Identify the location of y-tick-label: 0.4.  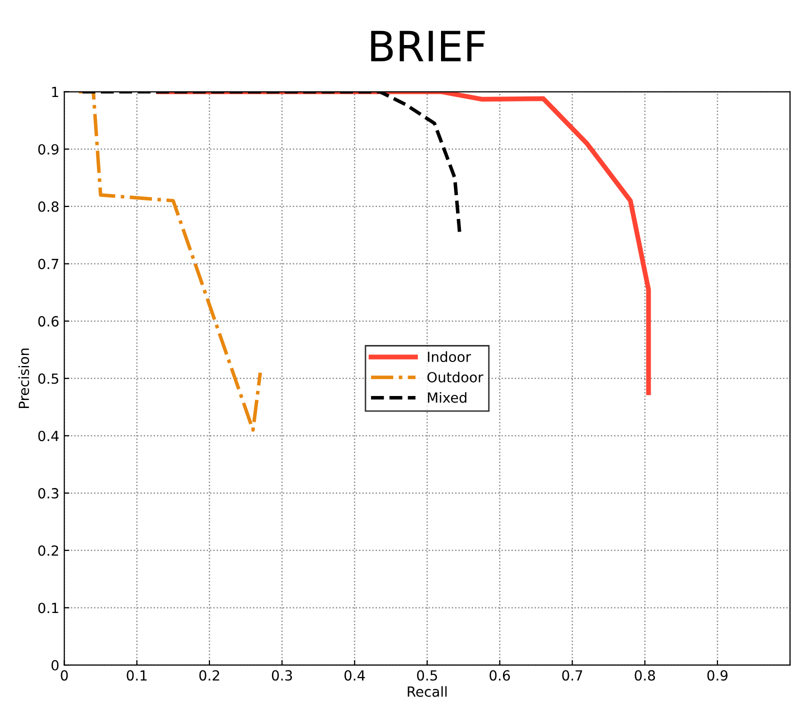
(48, 436).